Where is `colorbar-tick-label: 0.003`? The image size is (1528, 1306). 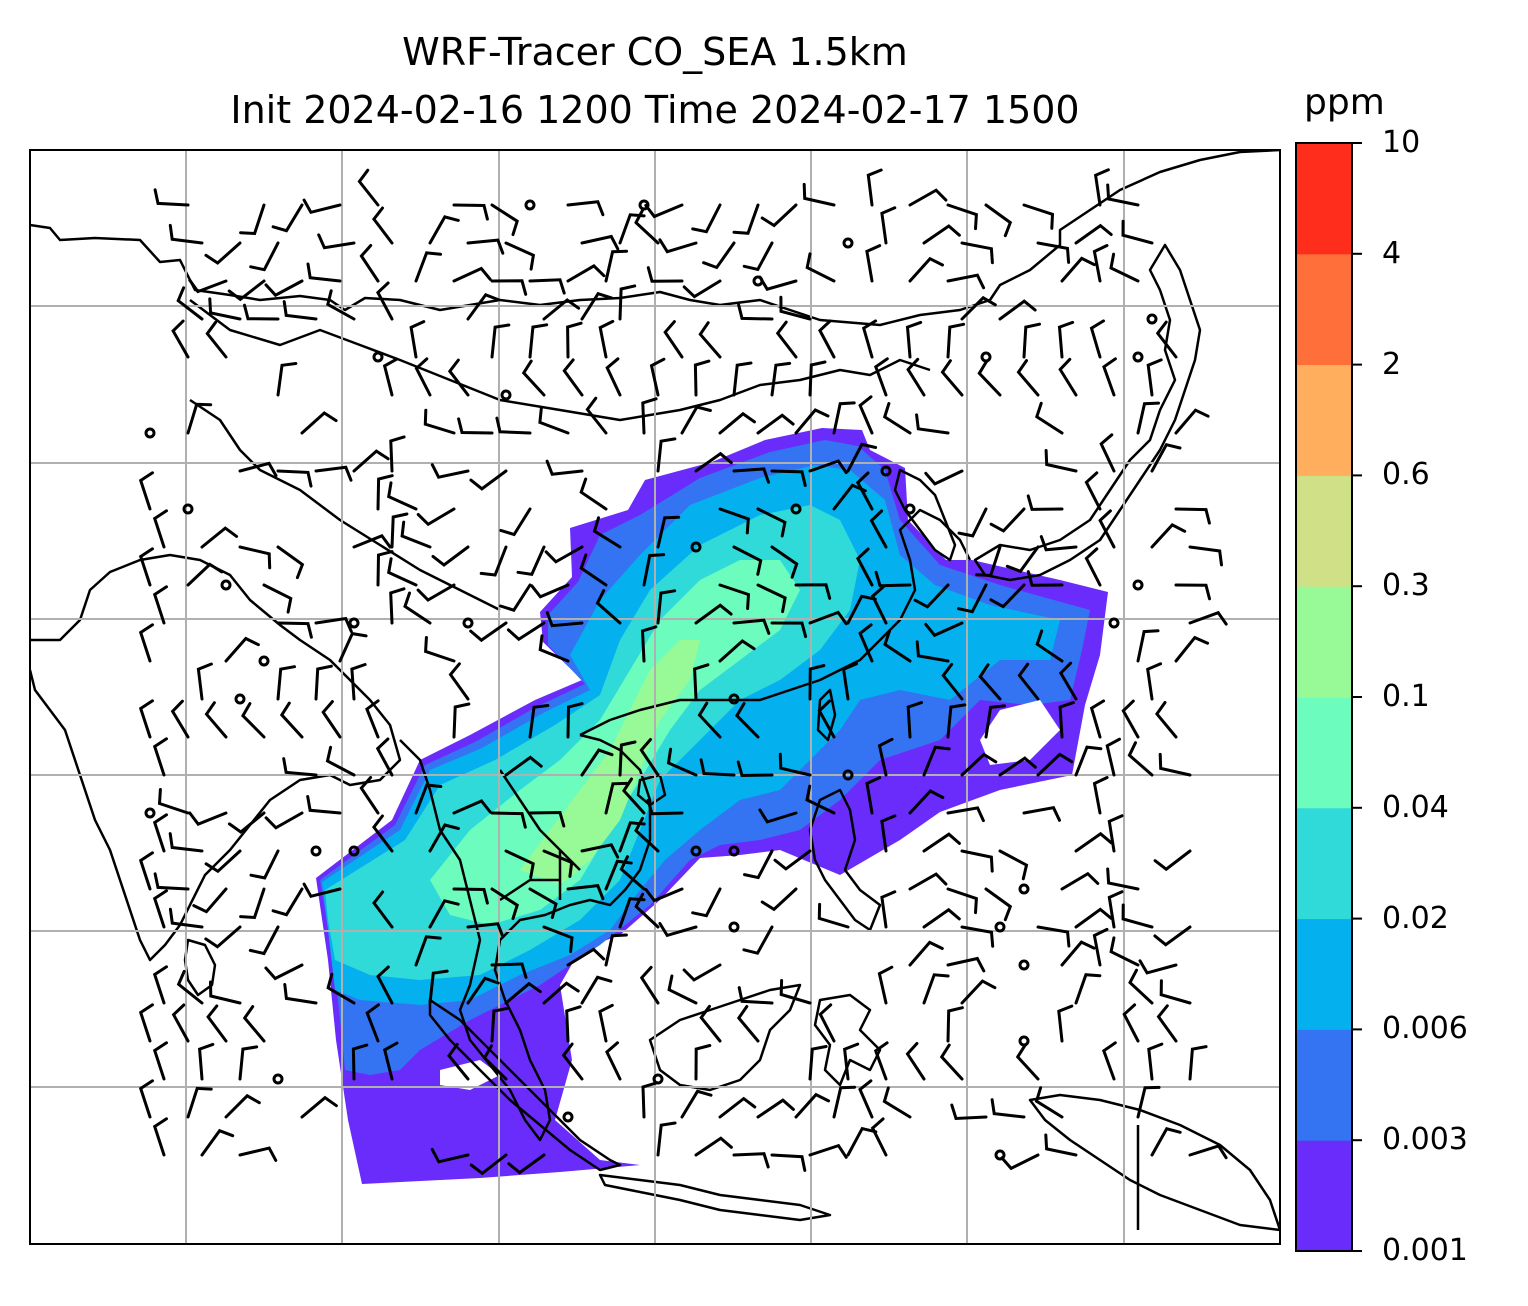
colorbar-tick-label: 0.003 is located at coordinates (1425, 1140).